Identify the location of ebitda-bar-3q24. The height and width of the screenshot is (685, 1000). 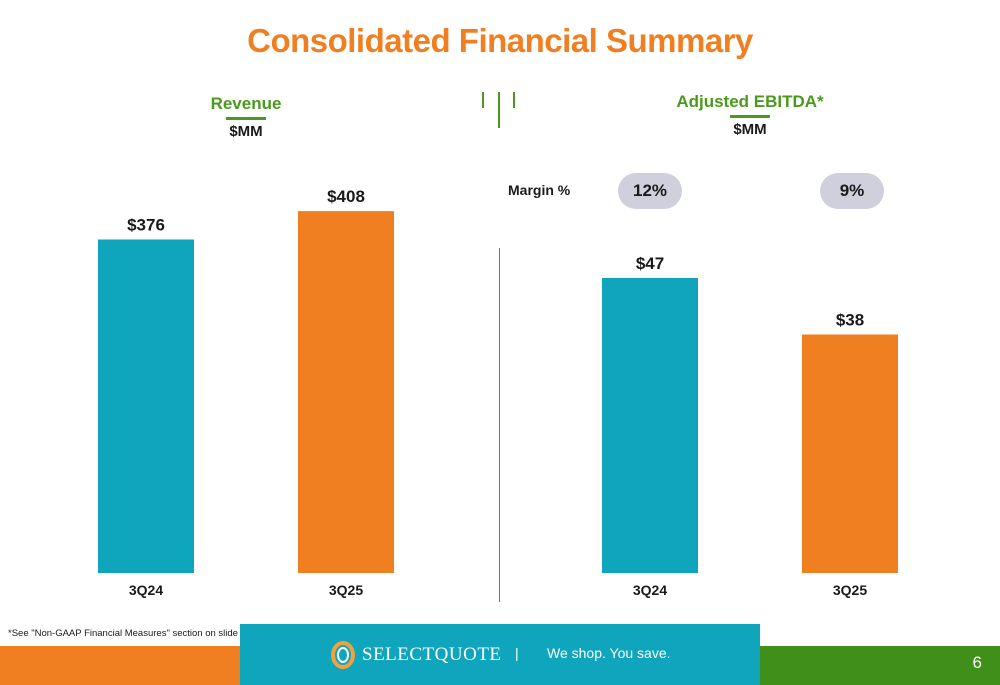
(650, 425).